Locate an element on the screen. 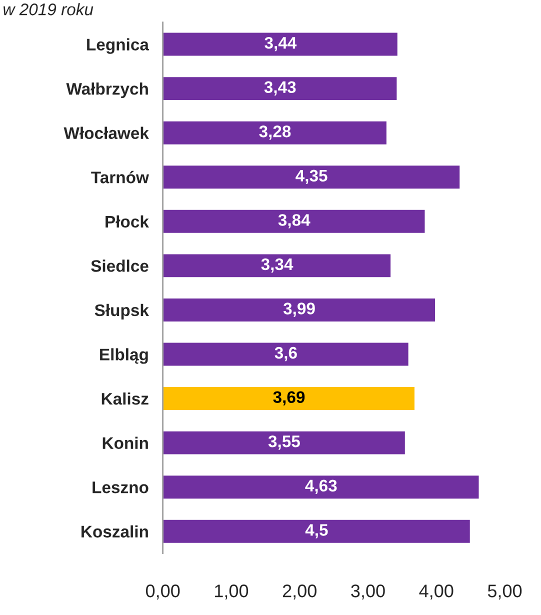 This screenshot has width=541, height=615. x-tick-label: 0,00 is located at coordinates (163, 592).